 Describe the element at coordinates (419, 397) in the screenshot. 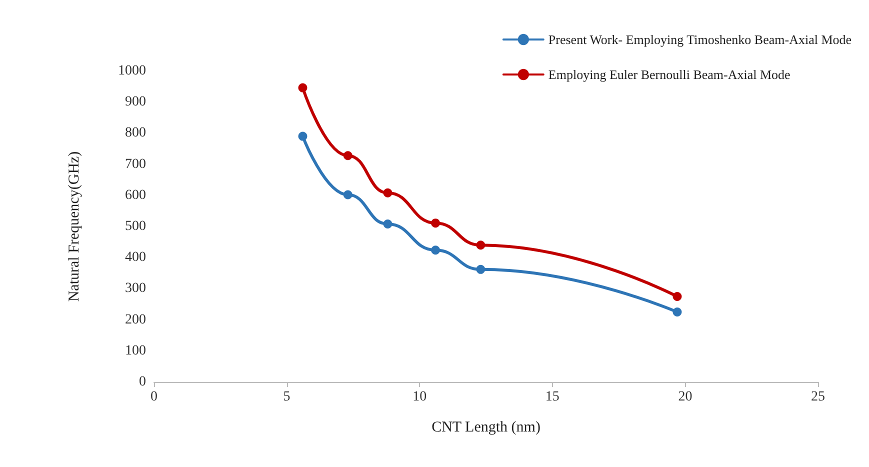

I see `x-tick-label: 10` at that location.